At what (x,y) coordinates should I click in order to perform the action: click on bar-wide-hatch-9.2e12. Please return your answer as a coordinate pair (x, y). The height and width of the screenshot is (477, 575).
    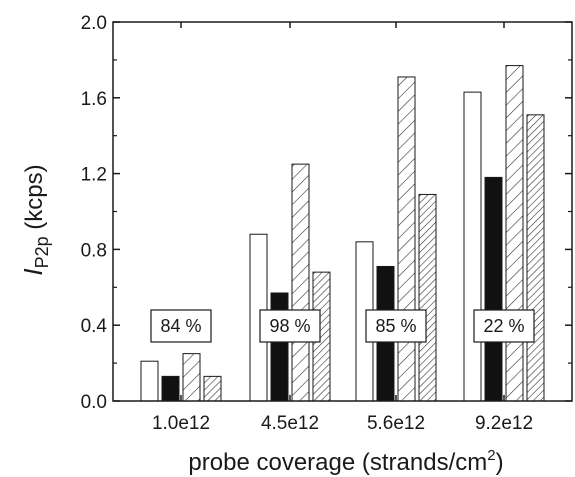
    Looking at the image, I should click on (514, 233).